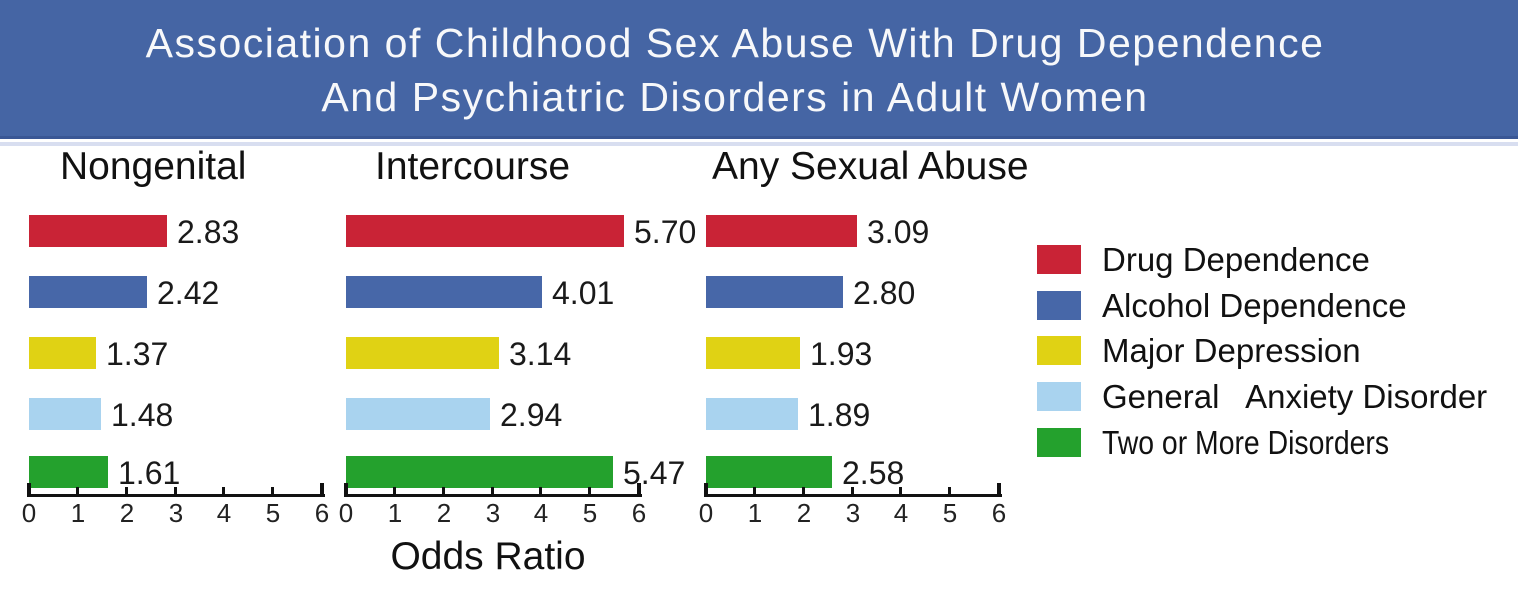 Image resolution: width=1518 pixels, height=601 pixels. I want to click on chart-title-line-2: And Psychiatric Disorders in Adult Women, so click(735, 97).